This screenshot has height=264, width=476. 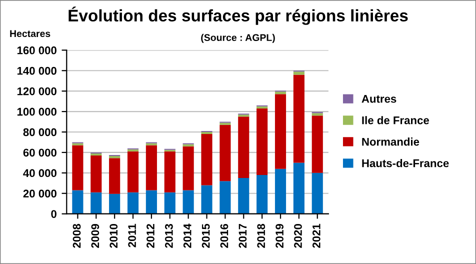 What do you see at coordinates (261, 236) in the screenshot?
I see `x-tick-label: 2018` at bounding box center [261, 236].